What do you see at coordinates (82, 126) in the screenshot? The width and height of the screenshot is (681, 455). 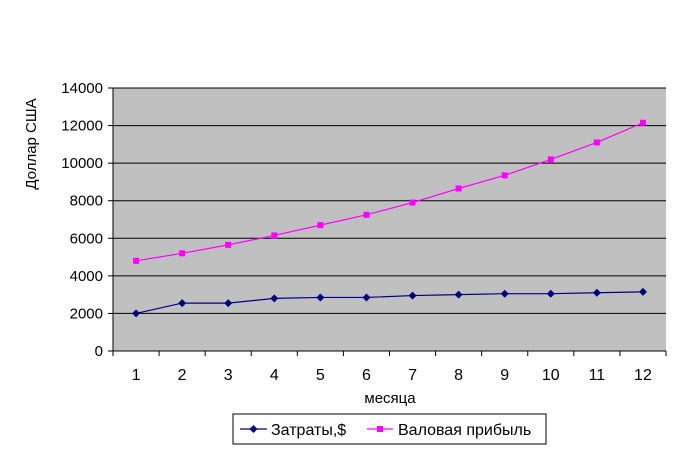 I see `y-tick-label: 12000` at bounding box center [82, 126].